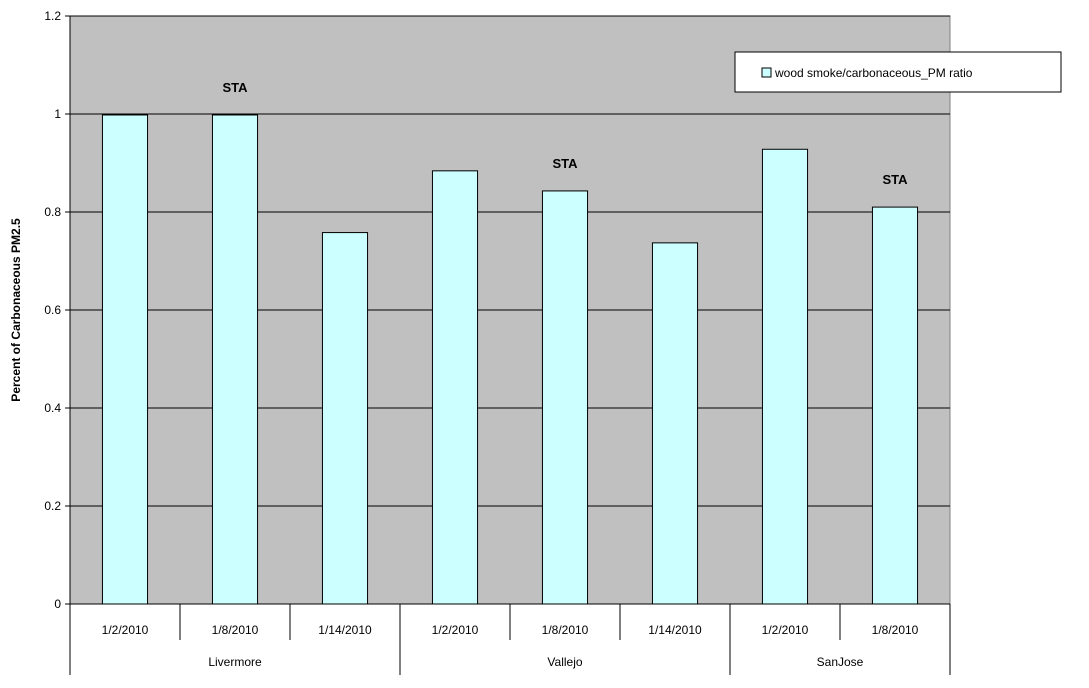  I want to click on legend-label: wood smoke/carbonaceous_PM ratio, so click(873, 73).